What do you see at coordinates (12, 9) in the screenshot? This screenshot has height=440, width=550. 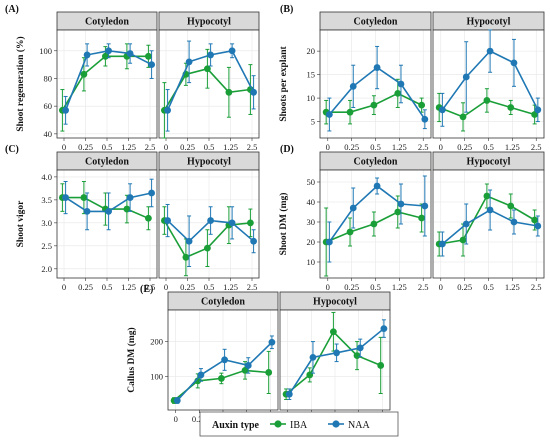 I see `panel-letter: (A)` at bounding box center [12, 9].